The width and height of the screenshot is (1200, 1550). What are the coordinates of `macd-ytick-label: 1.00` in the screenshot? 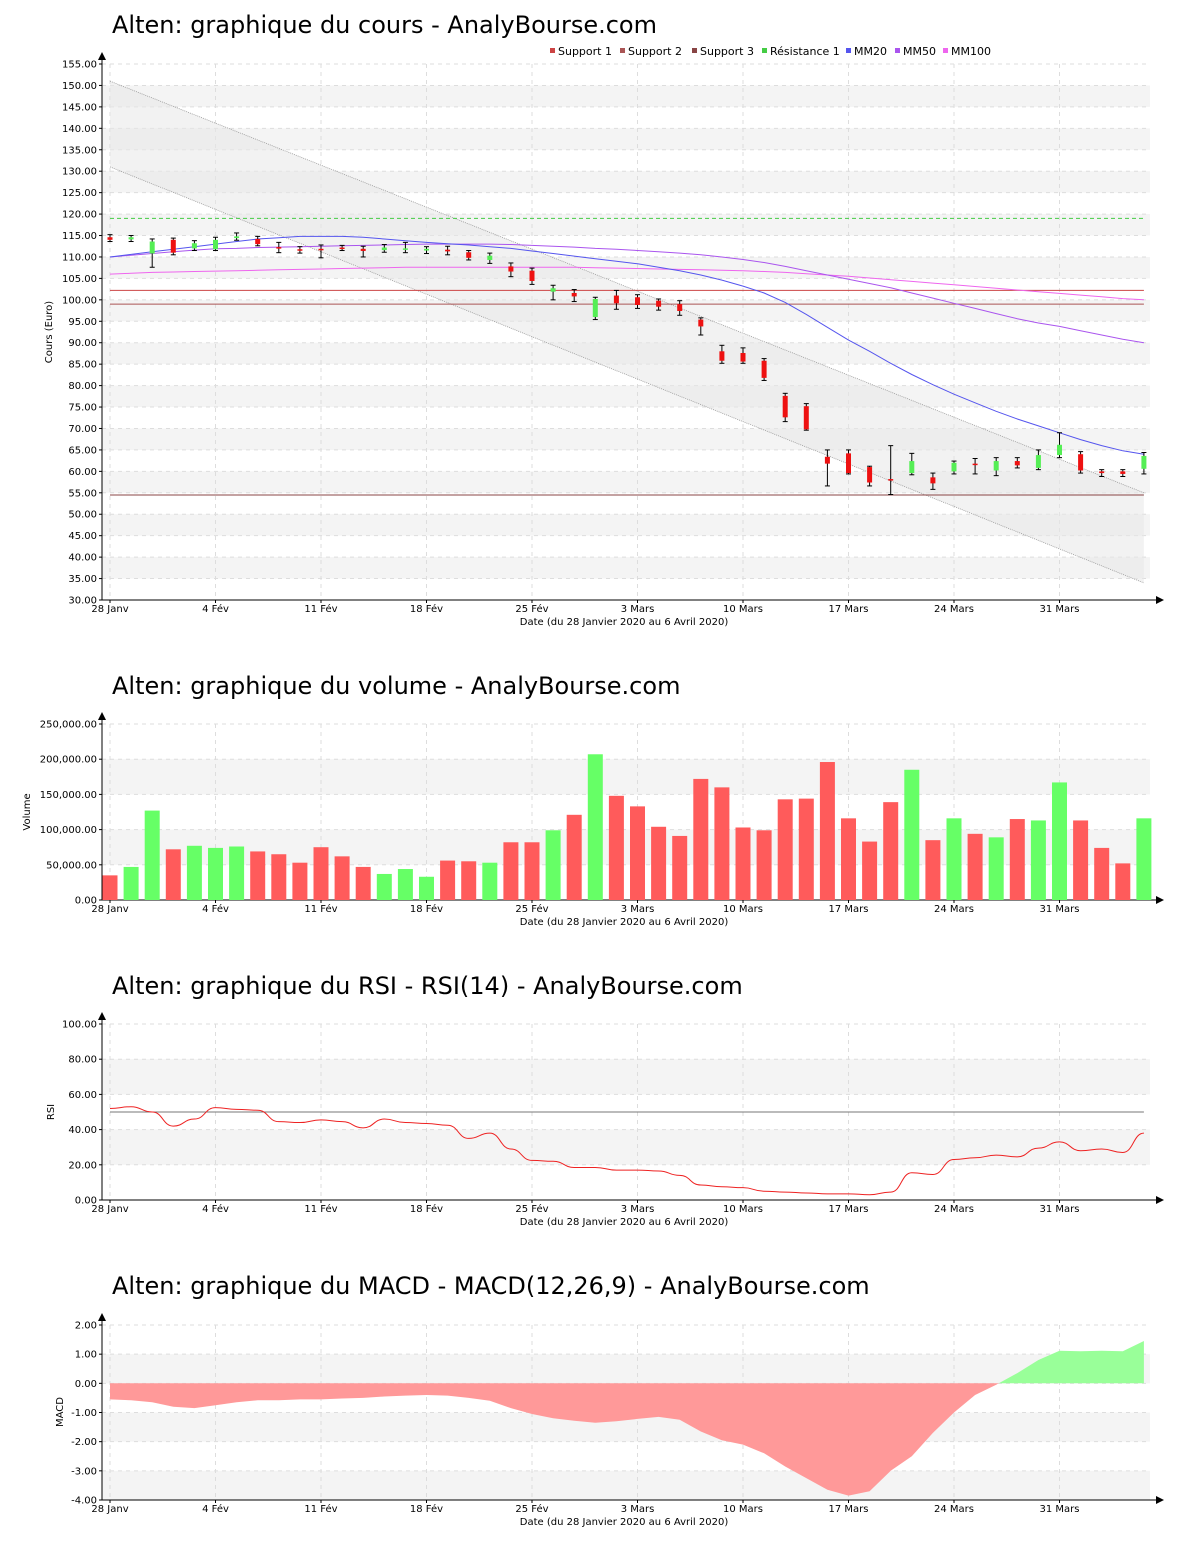 It's located at (86, 1355).